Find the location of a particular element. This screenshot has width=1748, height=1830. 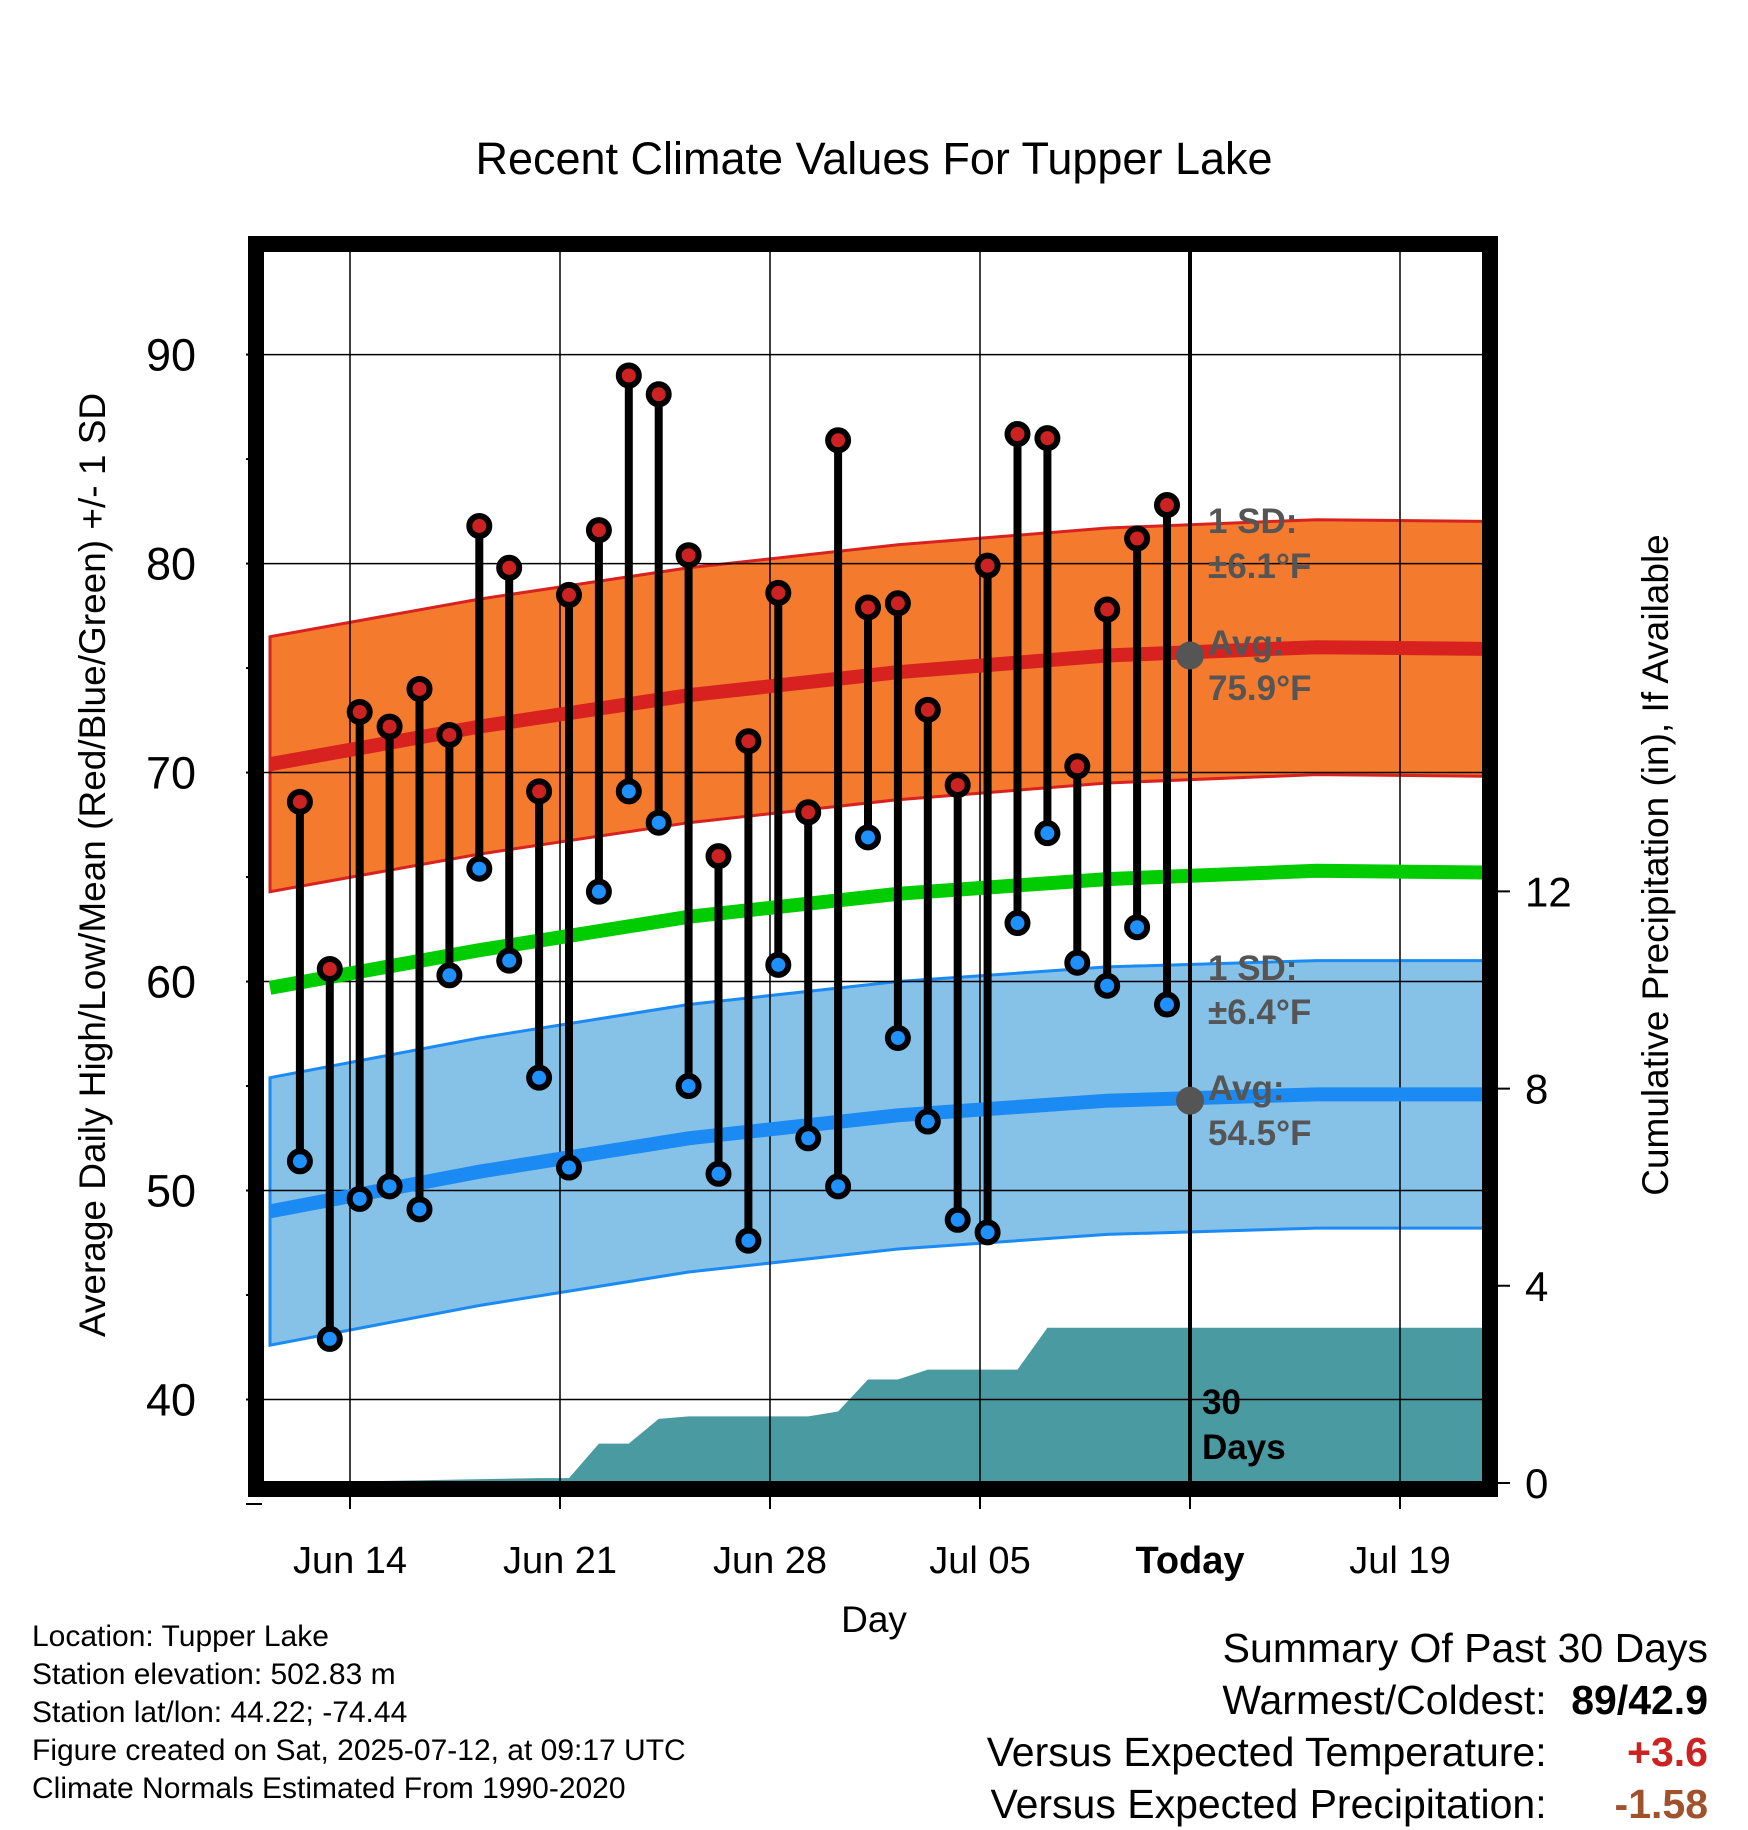

today-high-avg-dot is located at coordinates (1190, 655).